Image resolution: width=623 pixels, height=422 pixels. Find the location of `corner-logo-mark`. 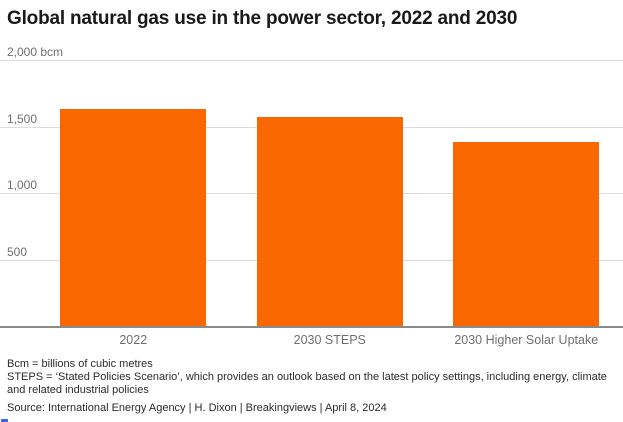

corner-logo-mark is located at coordinates (4, 420).